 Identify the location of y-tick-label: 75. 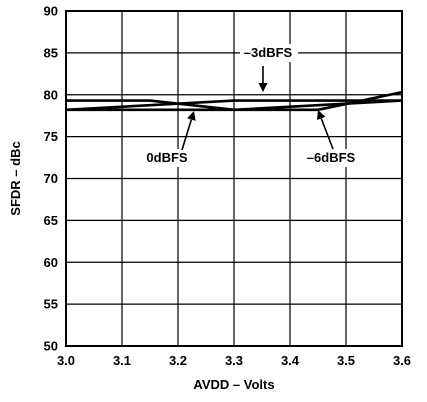
(51, 136).